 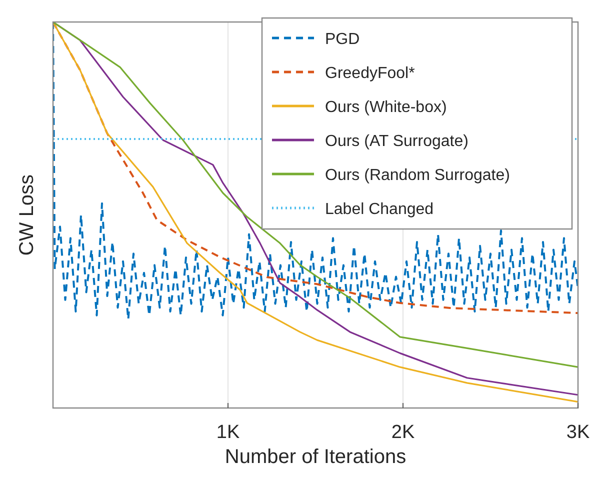 What do you see at coordinates (379, 209) in the screenshot?
I see `legend-label: Label Changed` at bounding box center [379, 209].